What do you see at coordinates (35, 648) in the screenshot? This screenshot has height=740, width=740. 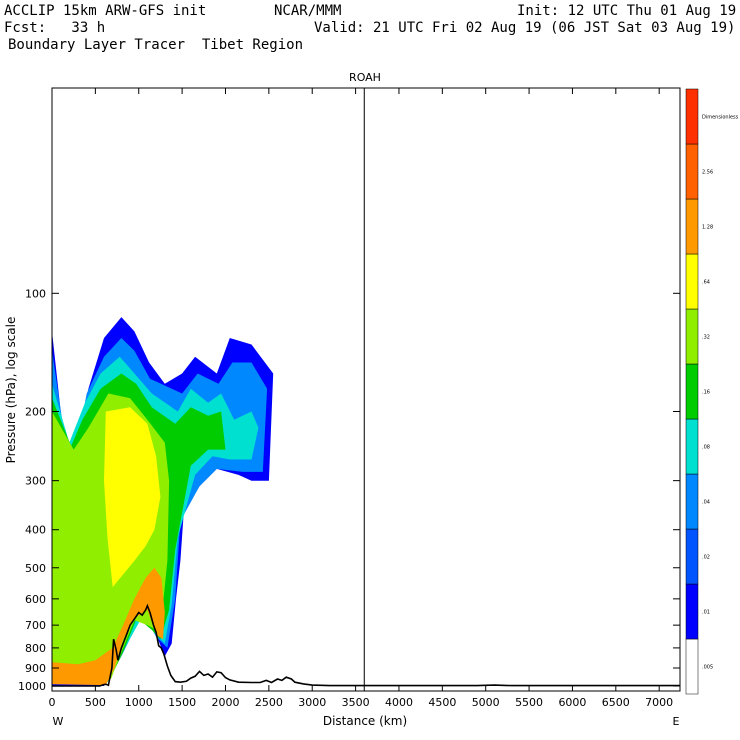 I see `y-tick-label: 800` at bounding box center [35, 648].